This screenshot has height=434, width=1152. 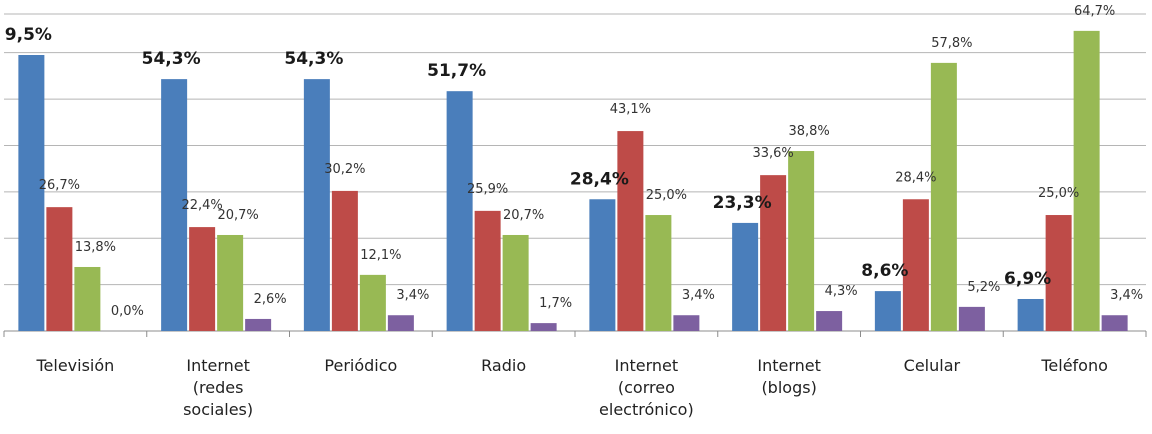 I want to click on value-label: 33,6%, so click(x=772, y=153).